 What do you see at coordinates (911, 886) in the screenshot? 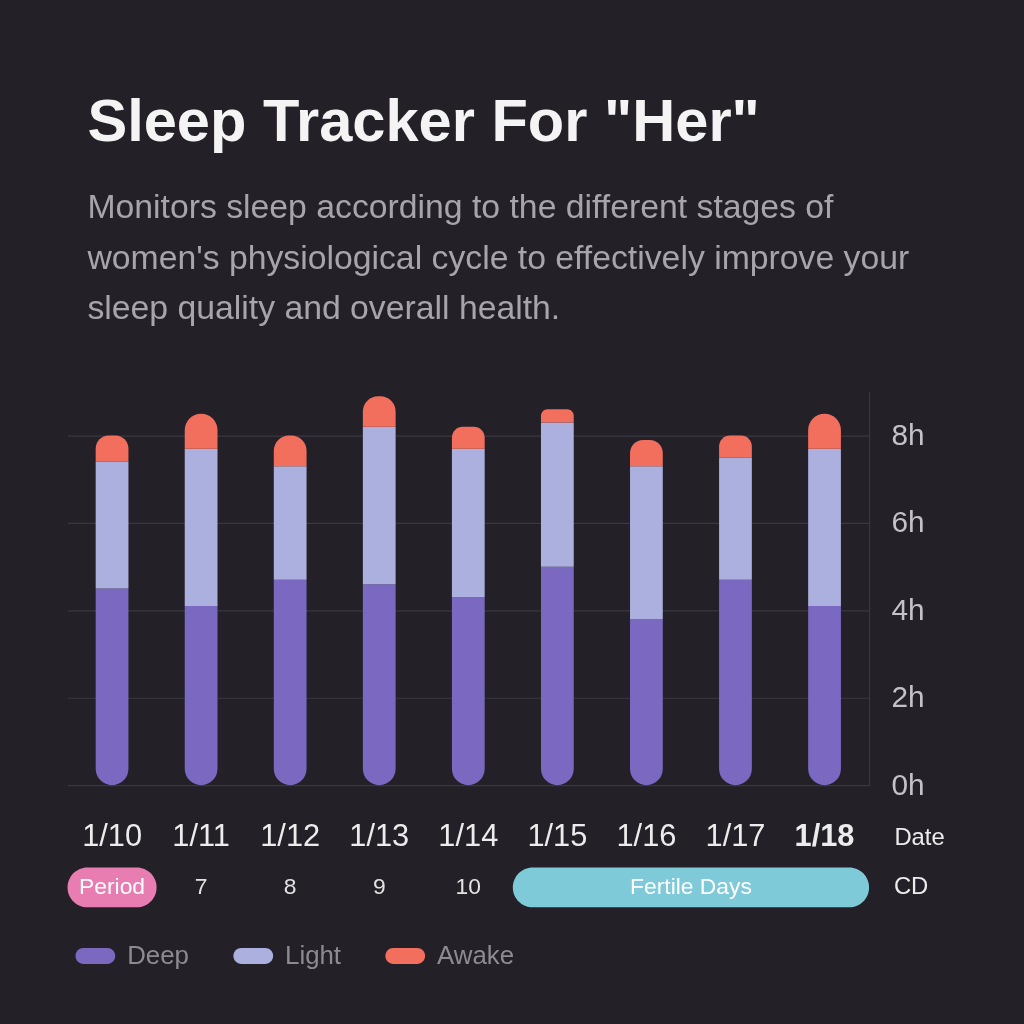
I see `text: CD` at bounding box center [911, 886].